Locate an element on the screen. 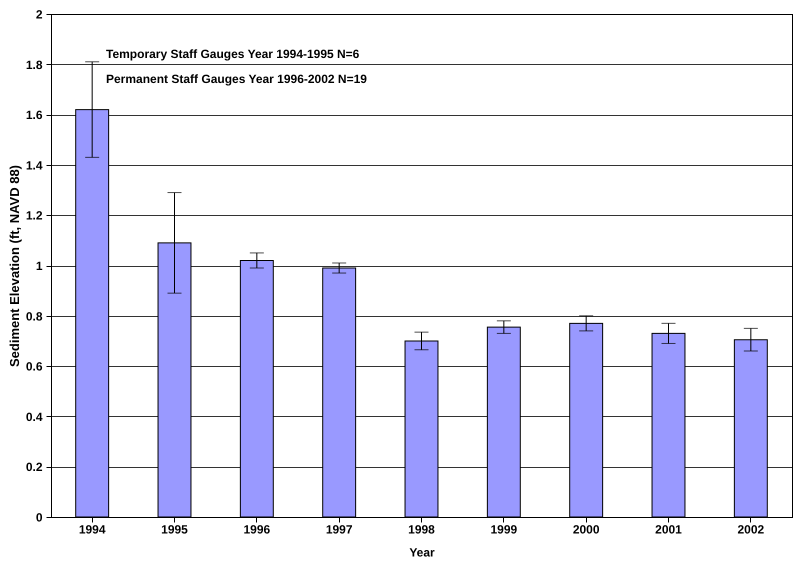 The height and width of the screenshot is (574, 807). x-tick-label: 1994 is located at coordinates (92, 529).